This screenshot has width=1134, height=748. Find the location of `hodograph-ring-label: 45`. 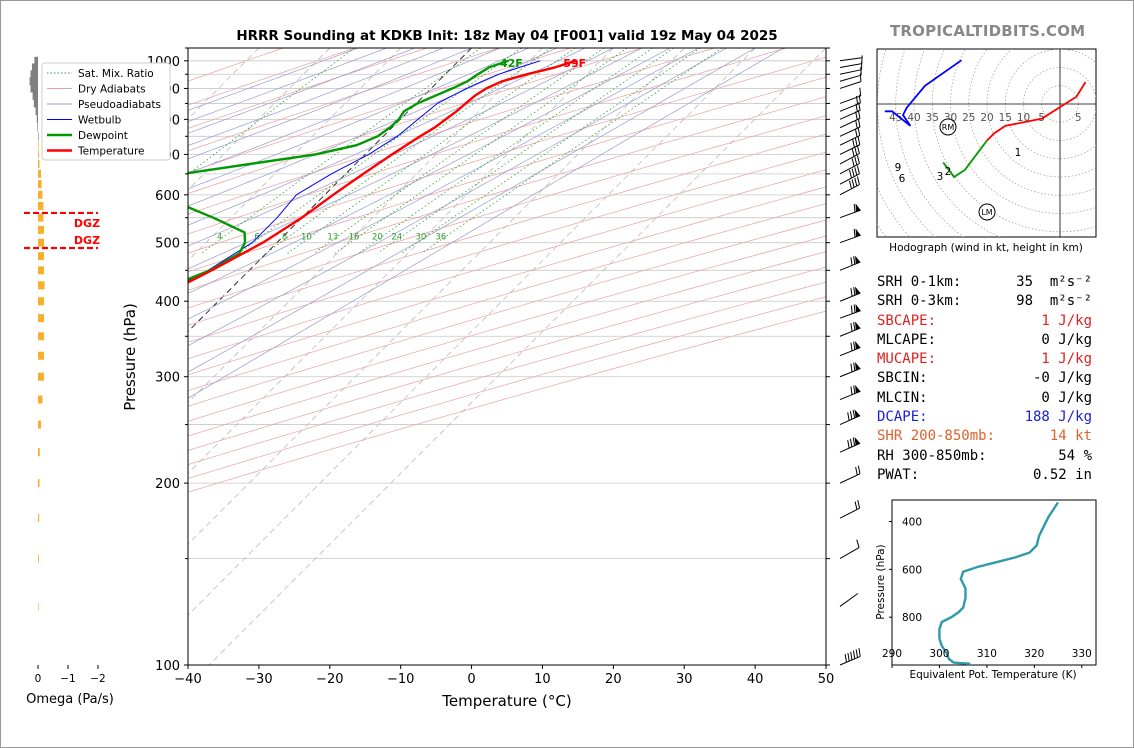

hodograph-ring-label: 45 is located at coordinates (895, 118).